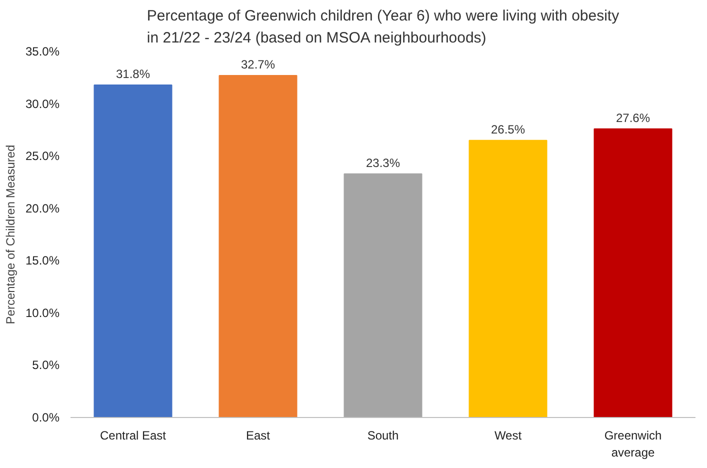 This screenshot has height=468, width=707. Describe the element at coordinates (42, 156) in the screenshot. I see `y-tick-label: 25.0%` at that location.